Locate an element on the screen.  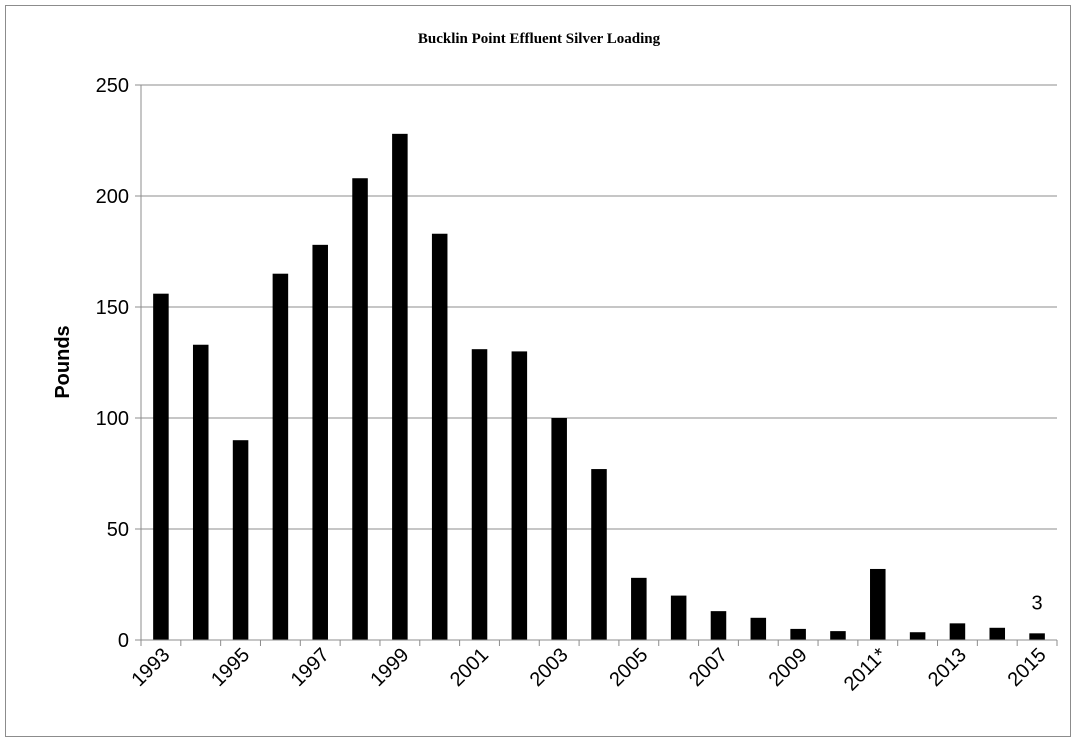
bar-2004 is located at coordinates (599, 554).